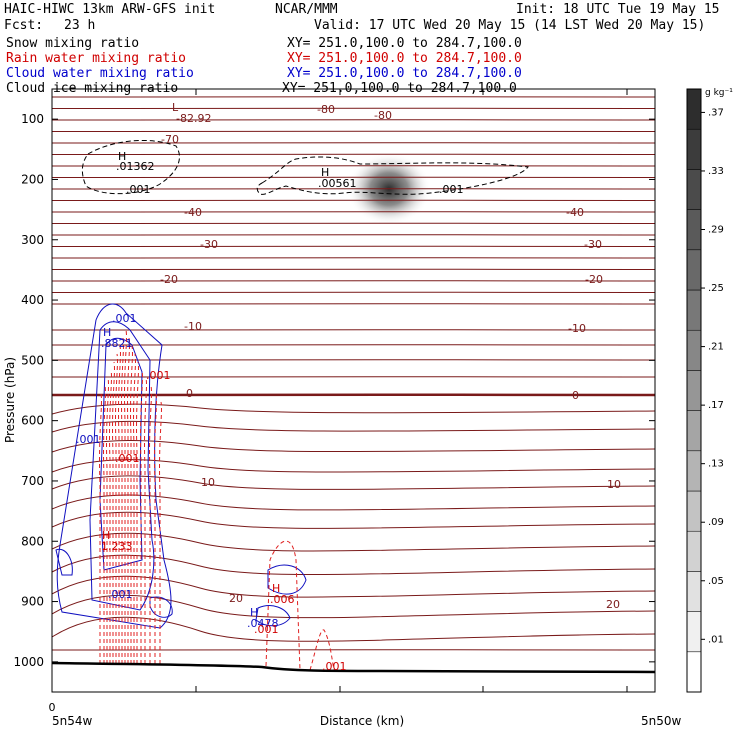 The height and width of the screenshot is (740, 740). I want to click on field-label-rain: Rain water mixing ratio, so click(96, 58).